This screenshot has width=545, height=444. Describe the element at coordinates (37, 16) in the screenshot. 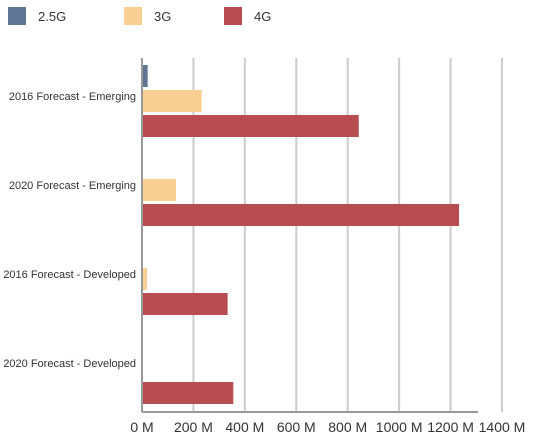

I see `legend-item-2-5g: 2.5G` at that location.